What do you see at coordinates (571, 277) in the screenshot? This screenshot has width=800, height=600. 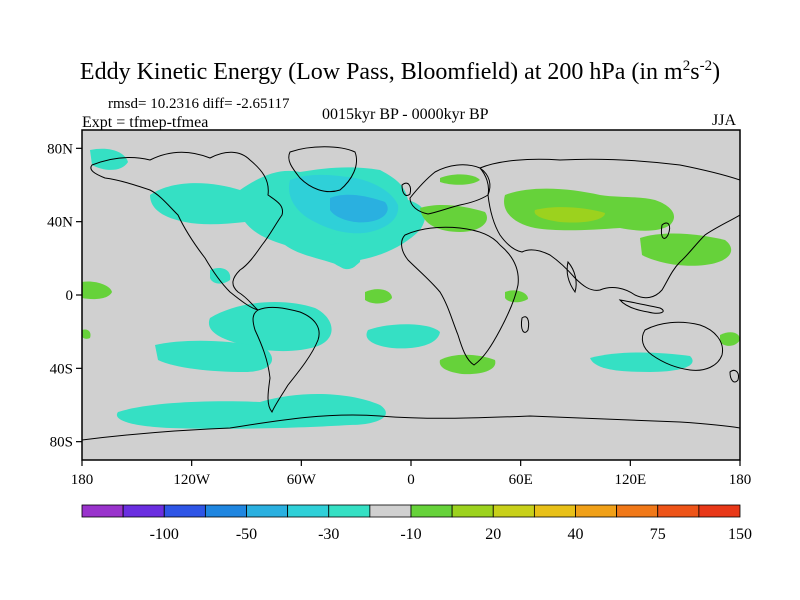 I see `india-coast` at bounding box center [571, 277].